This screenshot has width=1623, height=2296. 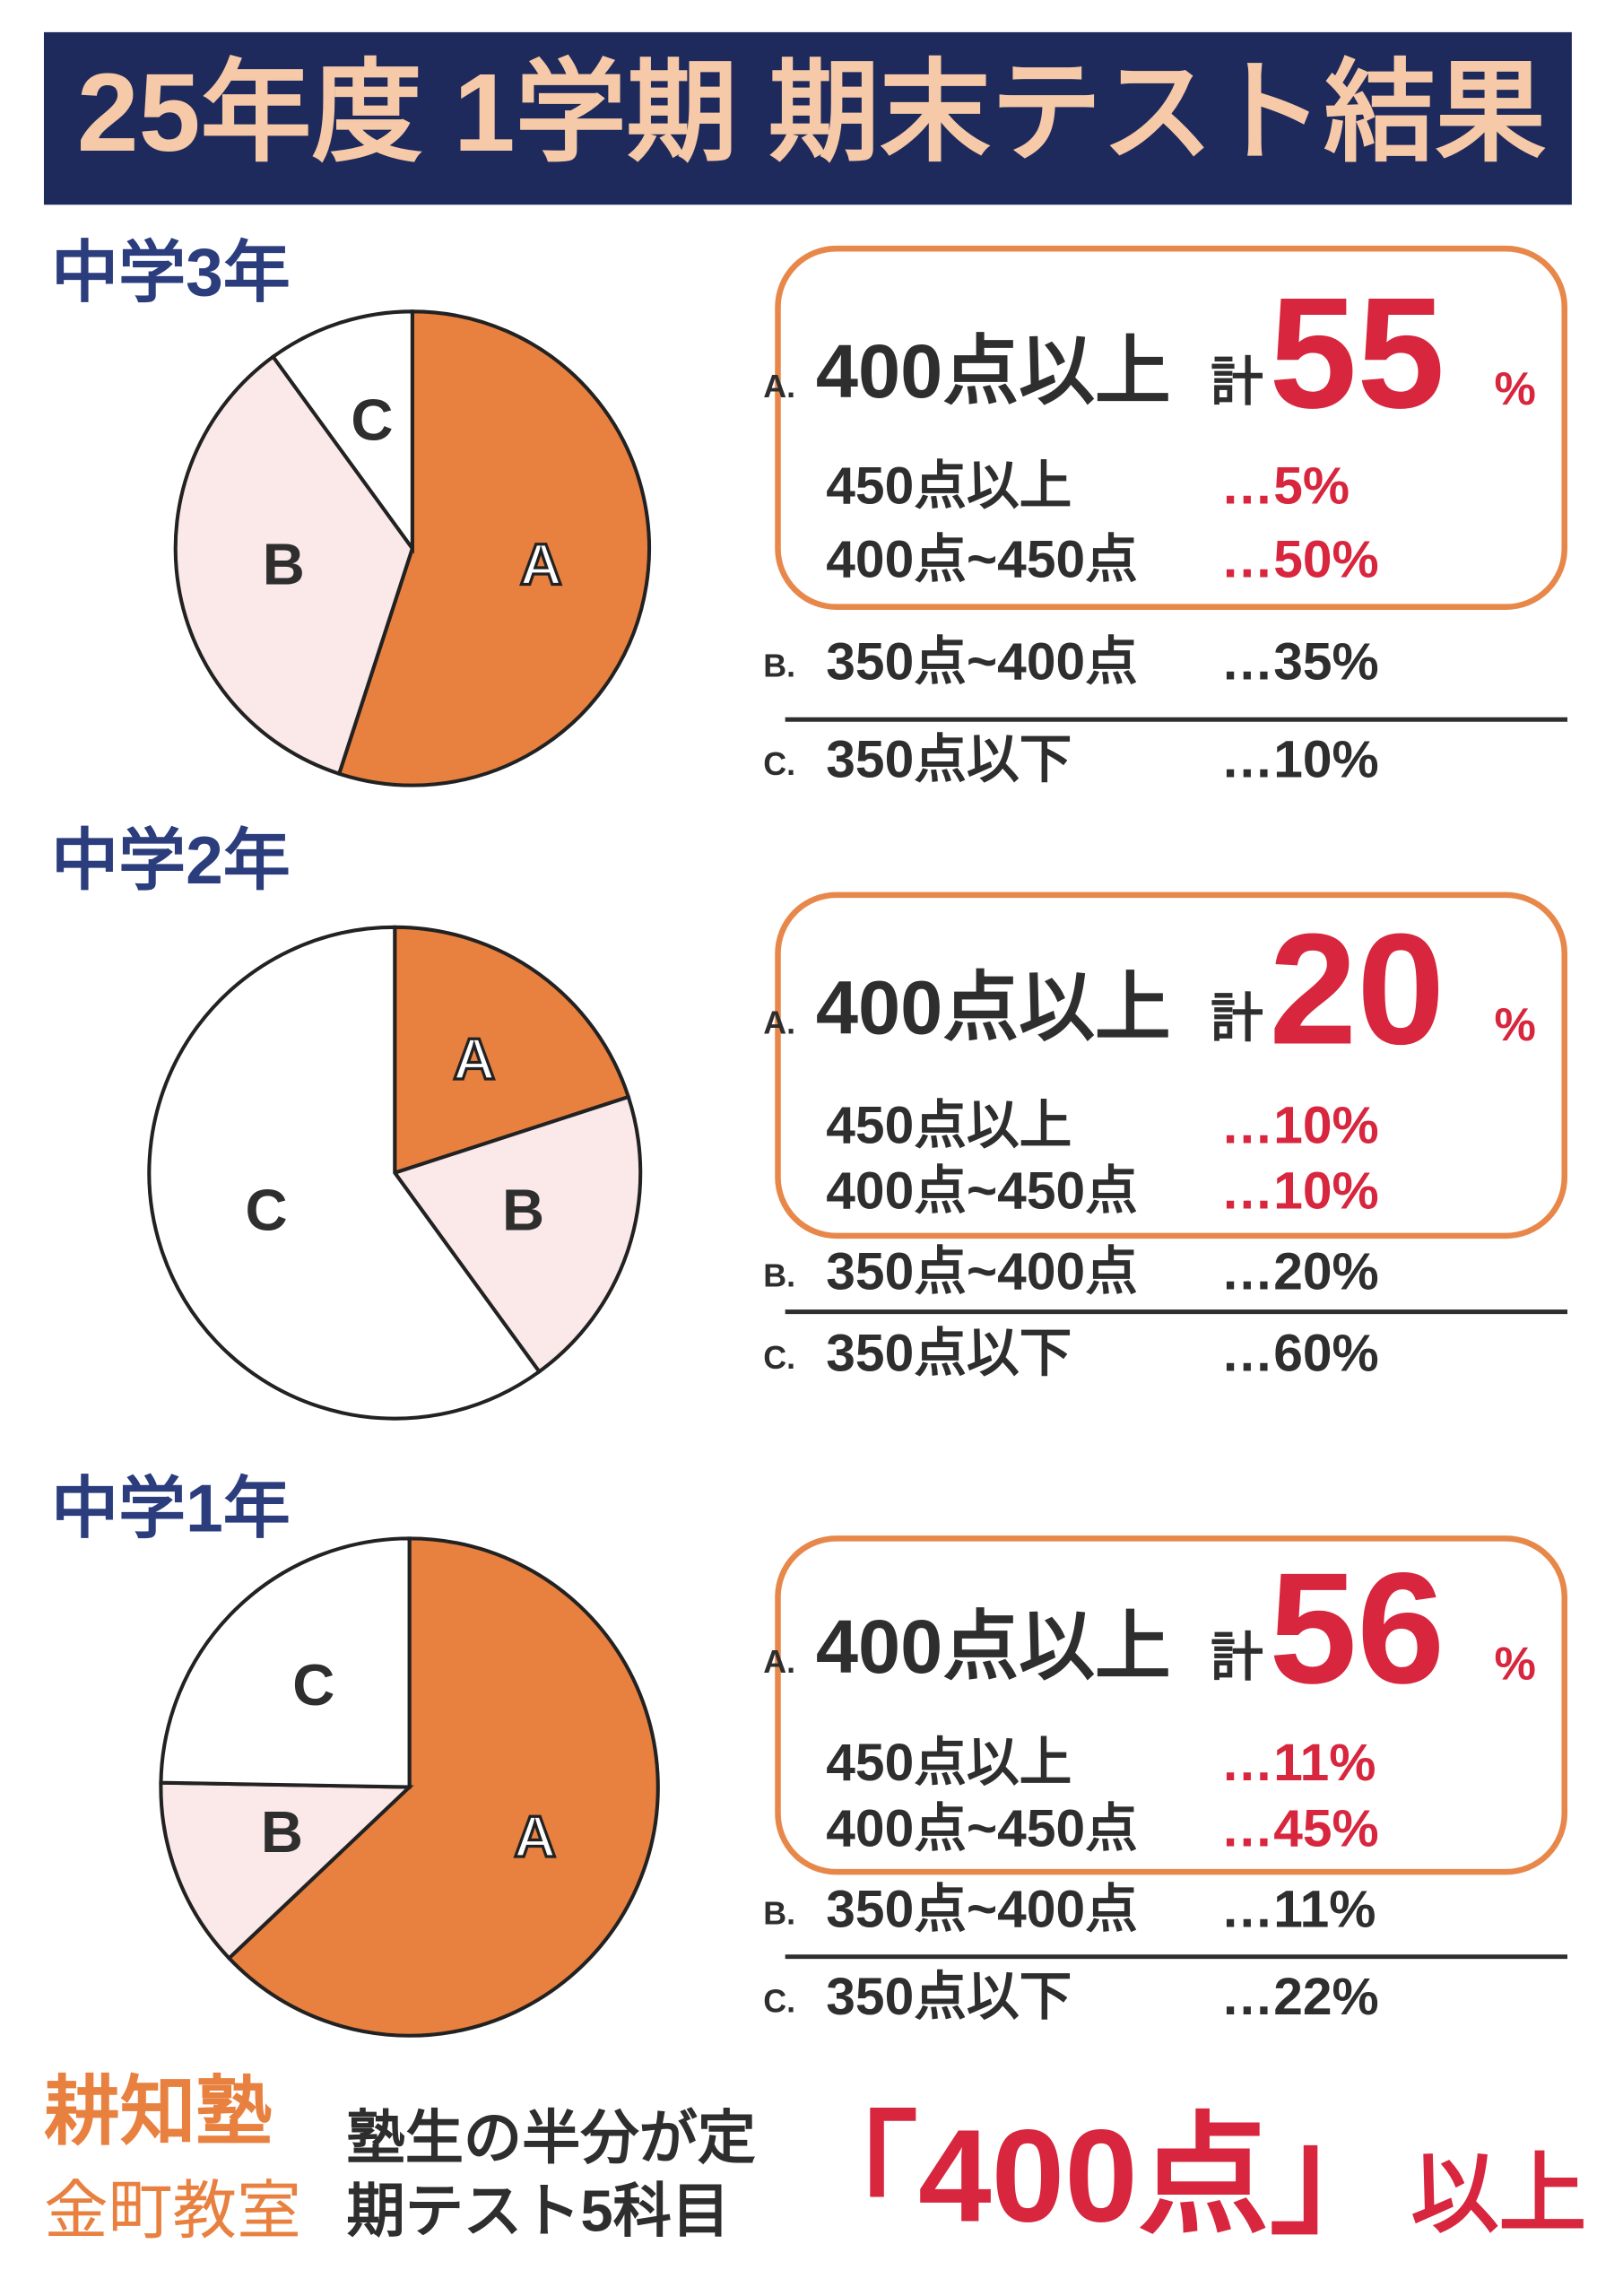 I want to click on header-bar, so click(x=807, y=118).